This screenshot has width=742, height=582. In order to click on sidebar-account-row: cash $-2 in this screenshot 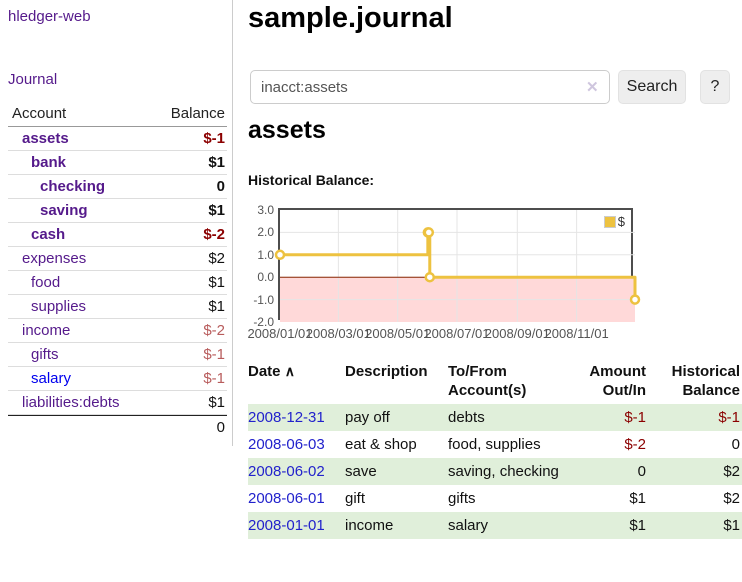, I will do `click(117, 235)`.